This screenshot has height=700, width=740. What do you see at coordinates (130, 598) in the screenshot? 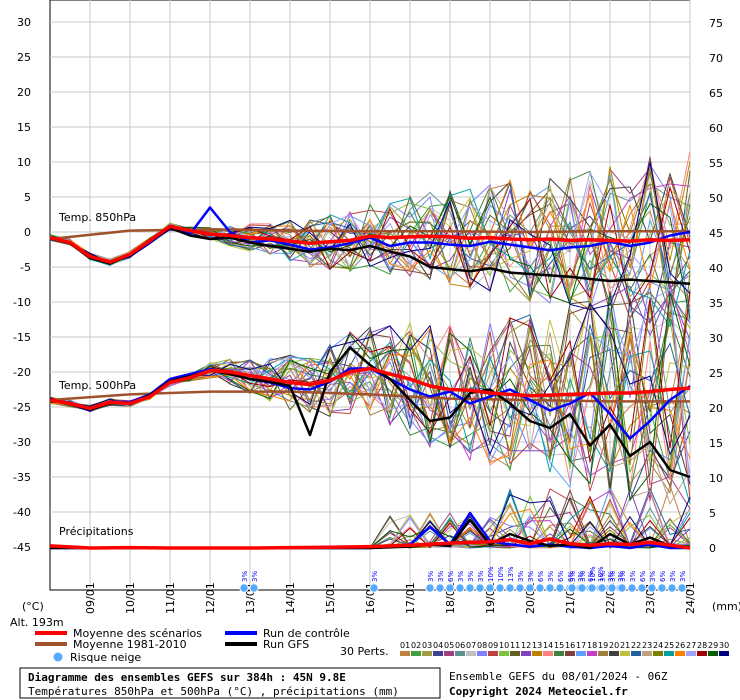
I see `x-tick-label: 10/01` at bounding box center [130, 598].